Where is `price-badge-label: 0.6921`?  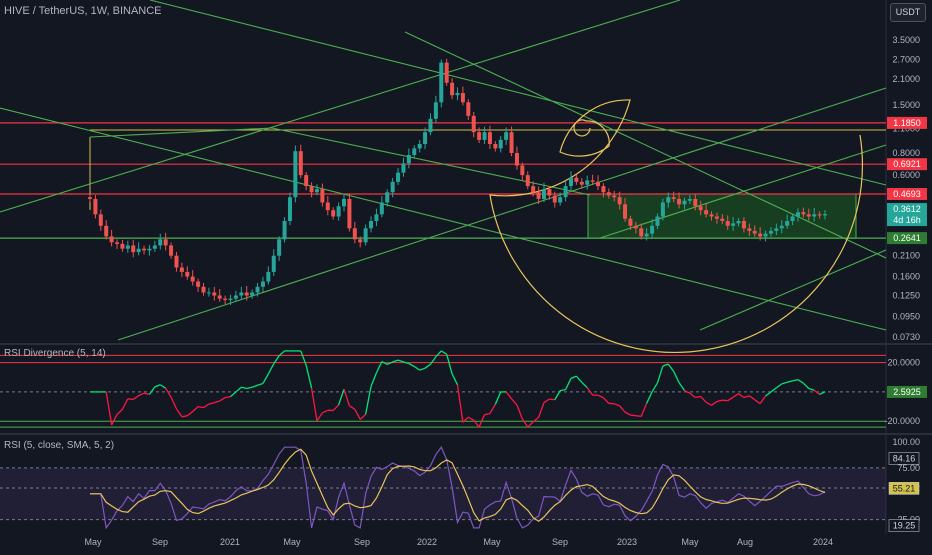 price-badge-label: 0.6921 is located at coordinates (907, 164).